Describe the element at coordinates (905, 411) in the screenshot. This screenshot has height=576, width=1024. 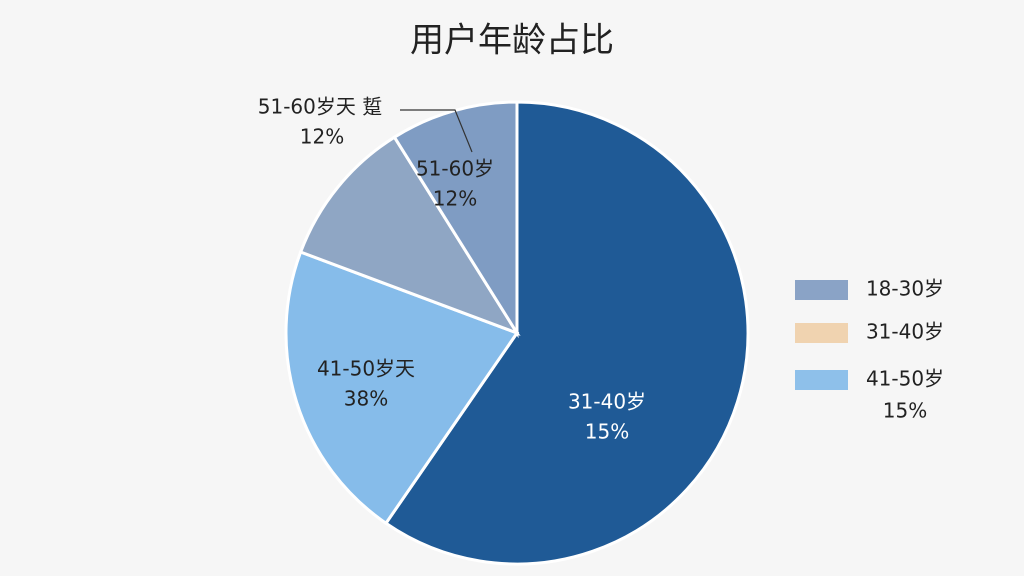
I see `legend-note: 15%` at that location.